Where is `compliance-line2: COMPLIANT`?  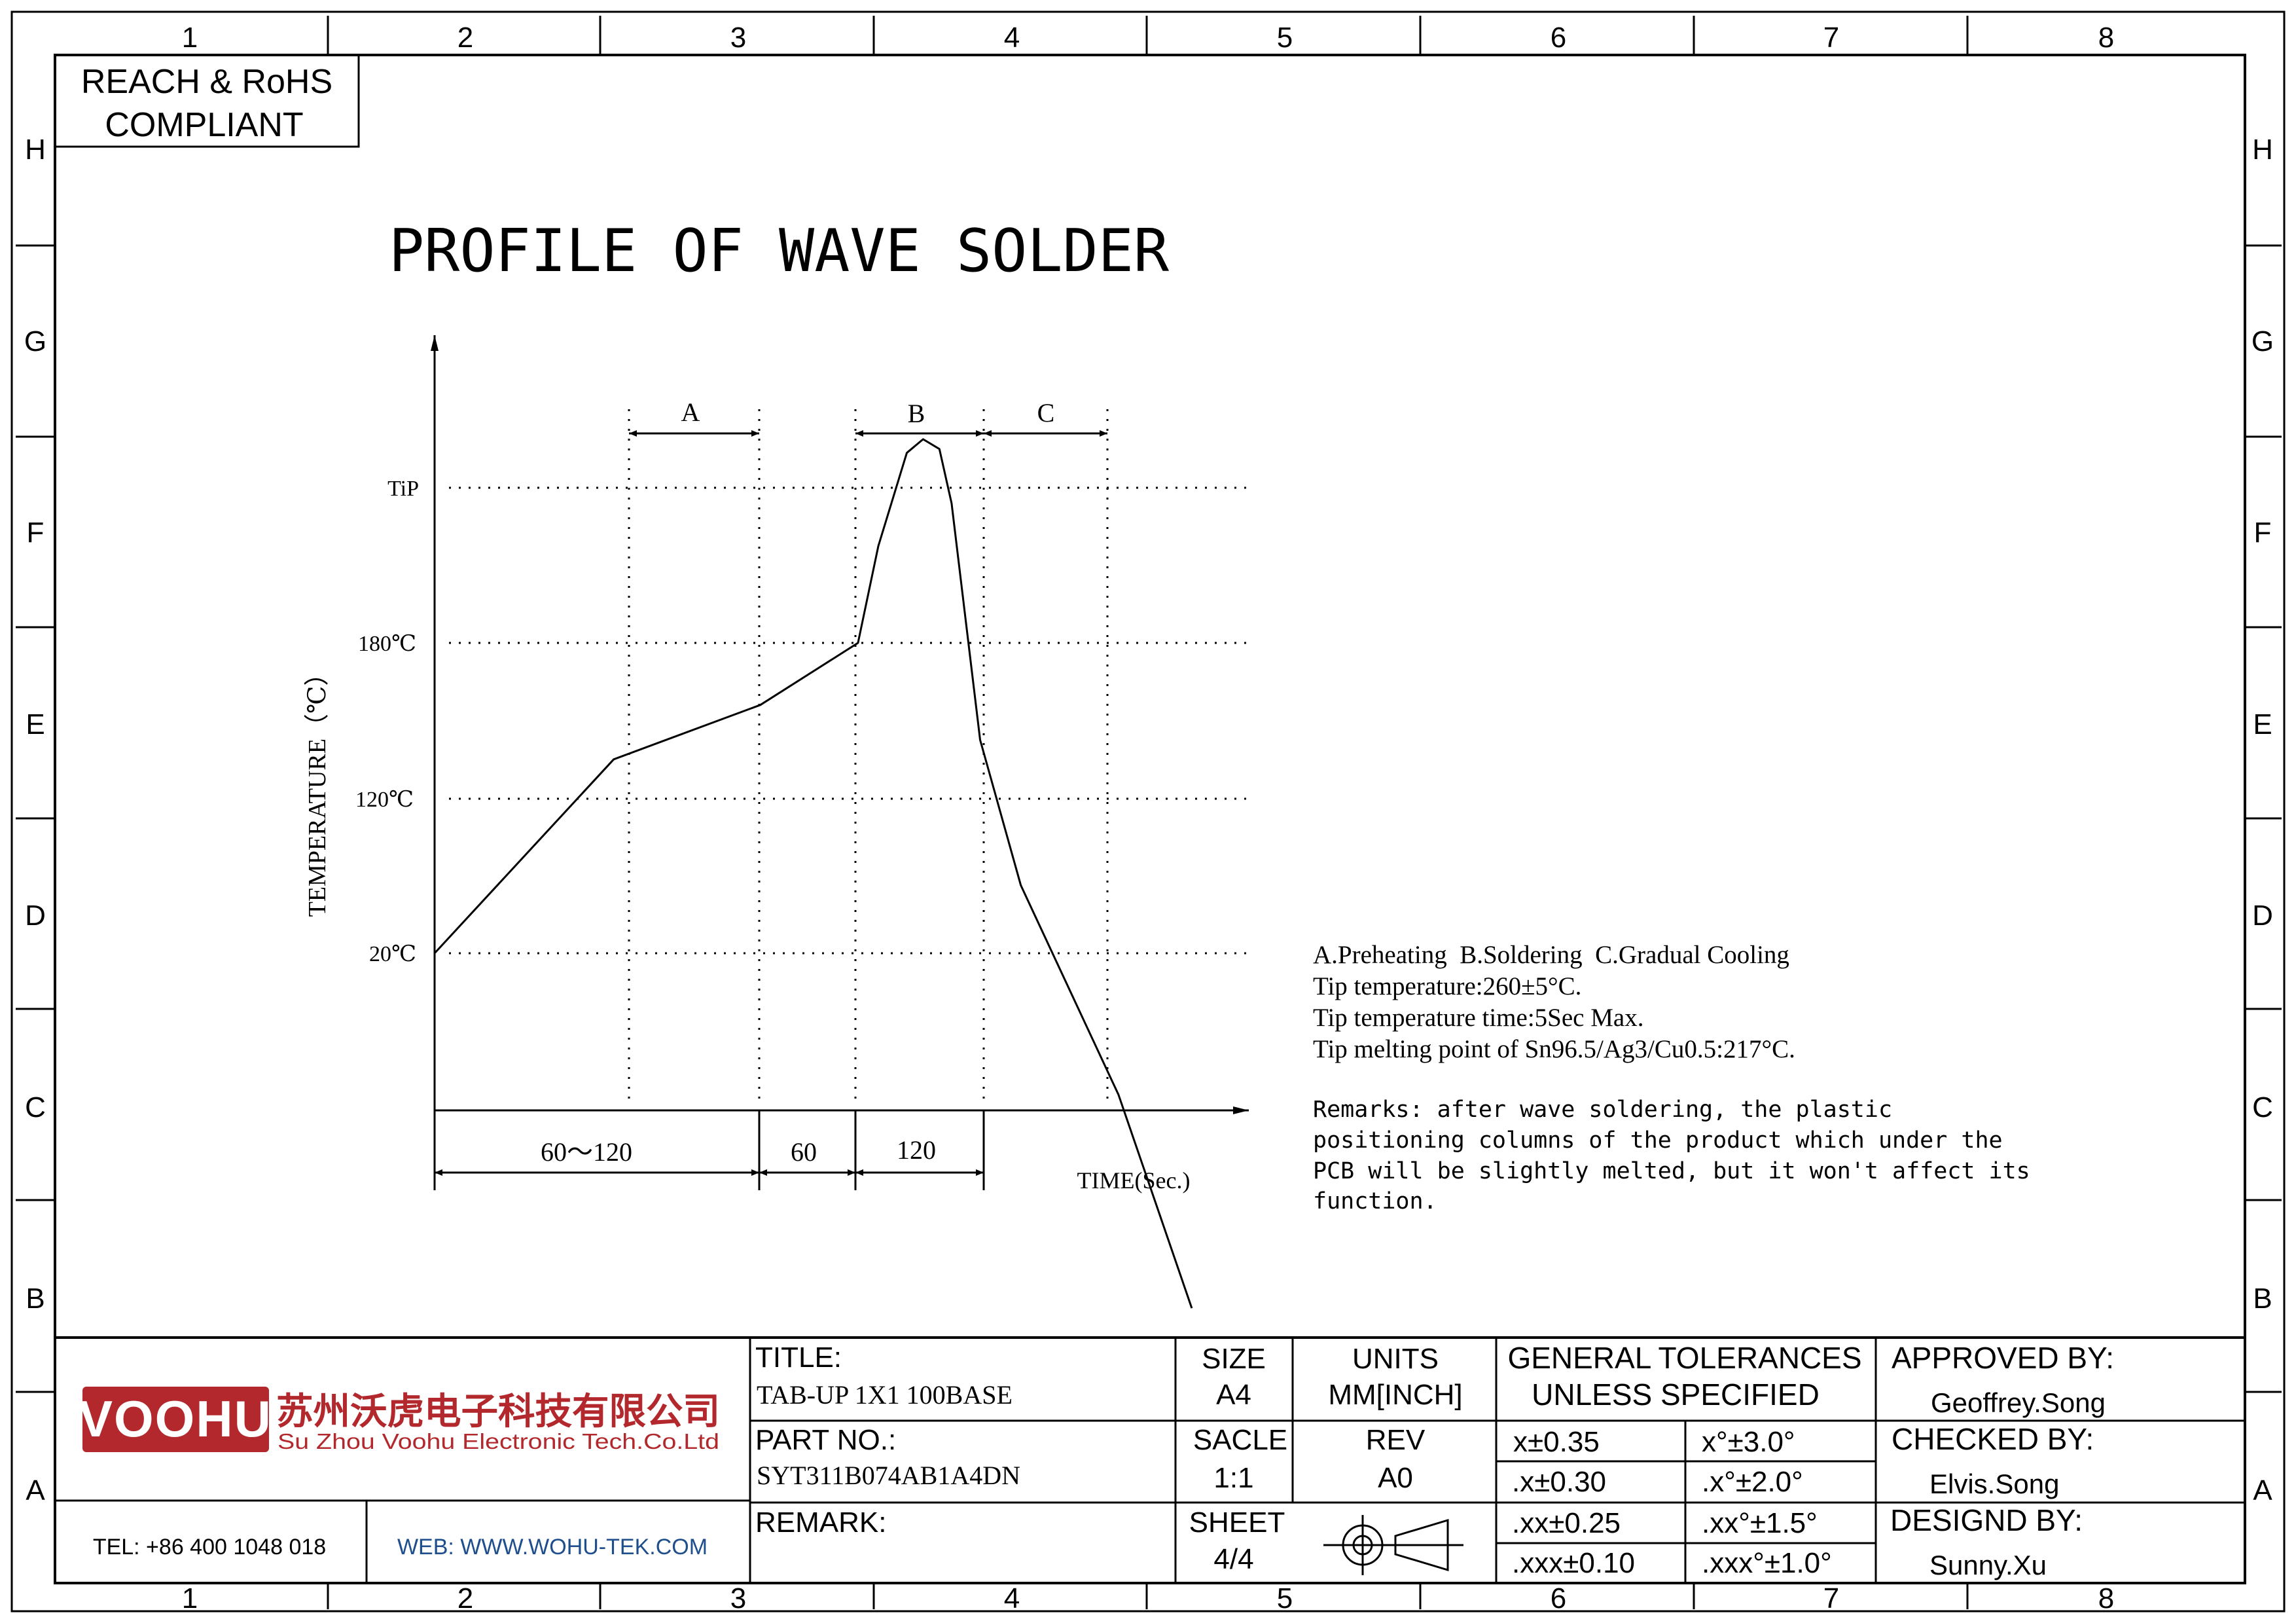
compliance-line2: COMPLIANT is located at coordinates (204, 125).